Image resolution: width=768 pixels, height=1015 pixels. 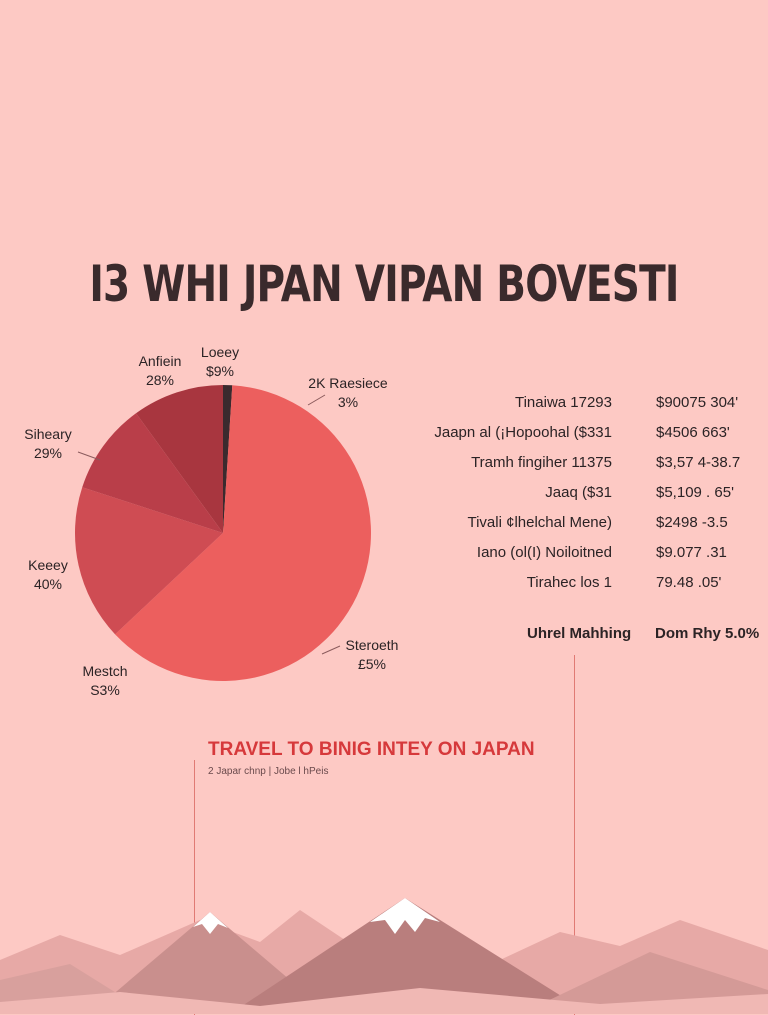 I want to click on page-title: I3 WHI JPAN VIPAN BOVESTI, so click(x=384, y=284).